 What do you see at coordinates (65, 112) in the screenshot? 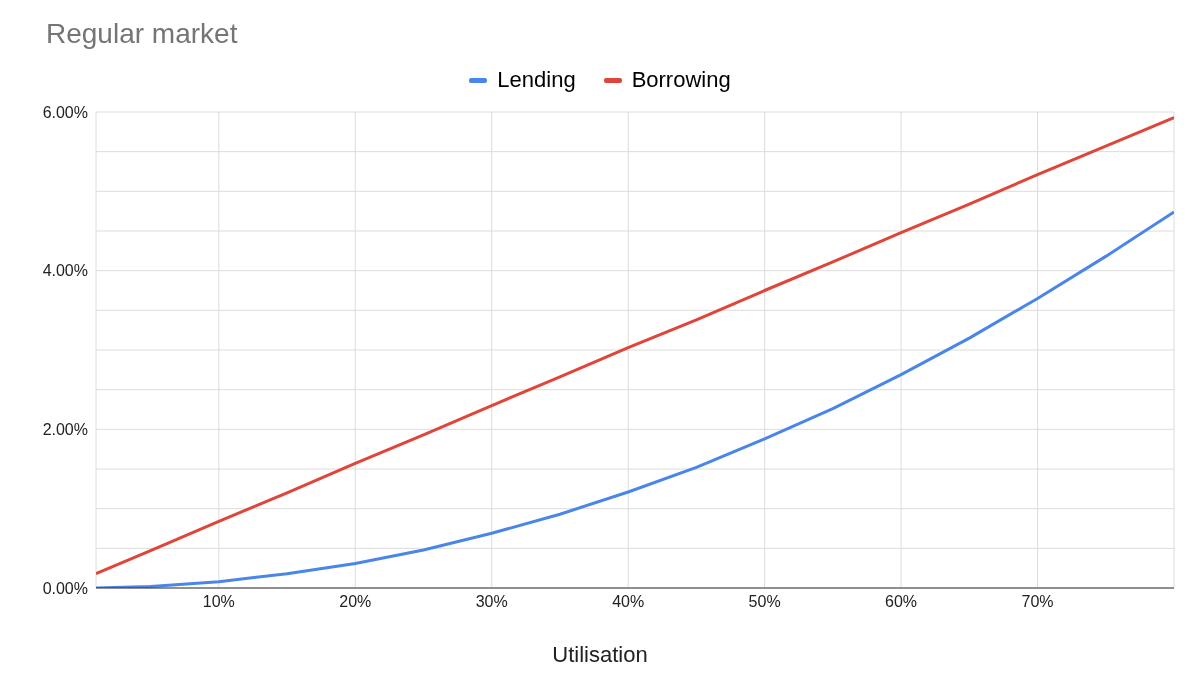
I see `y-tick-label: 6.00%` at bounding box center [65, 112].